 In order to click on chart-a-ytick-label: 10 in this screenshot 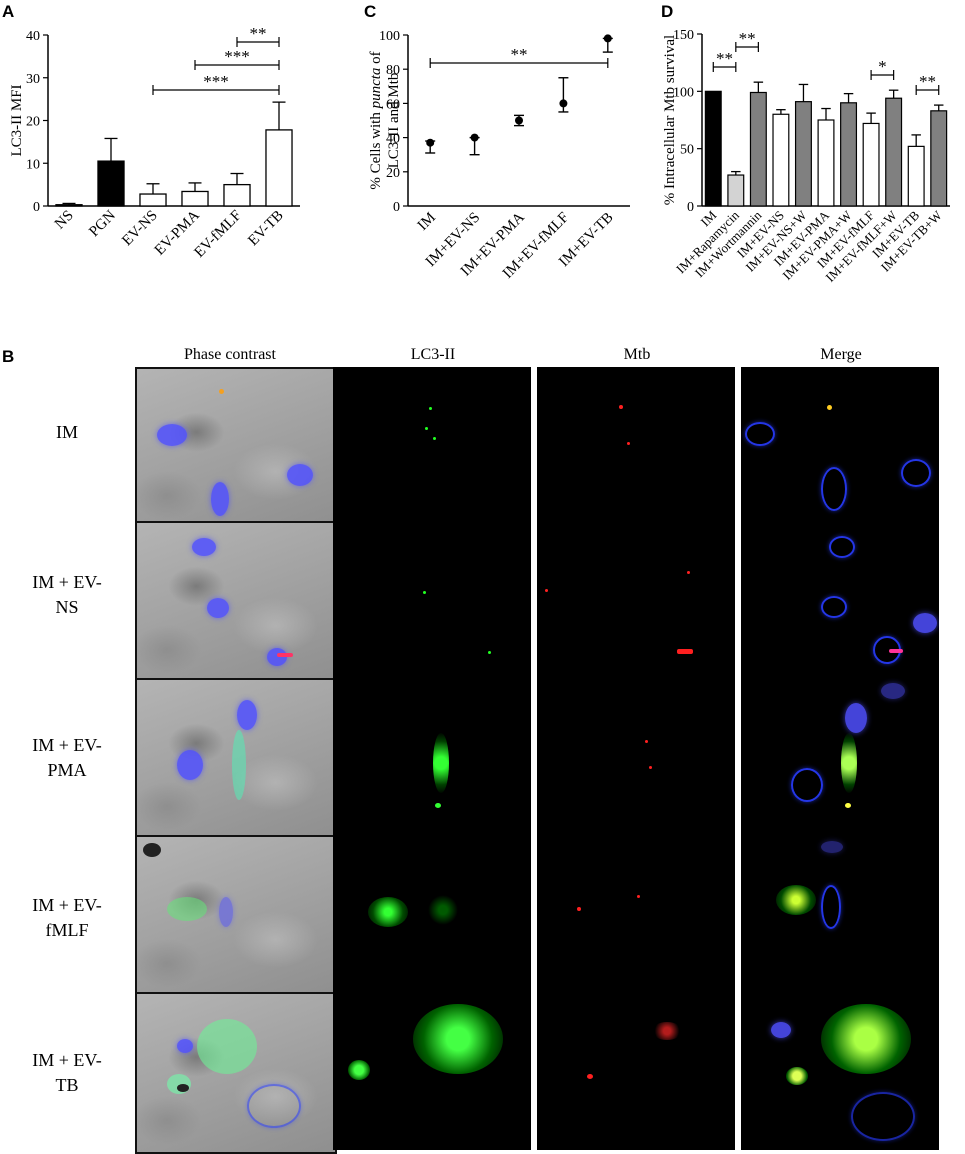, I will do `click(33, 164)`.